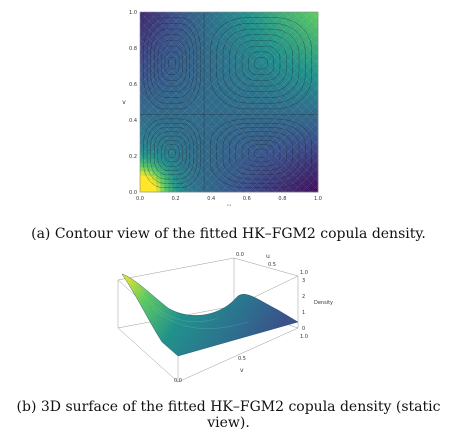  I want to click on z-tick-label: 2, so click(303, 297).